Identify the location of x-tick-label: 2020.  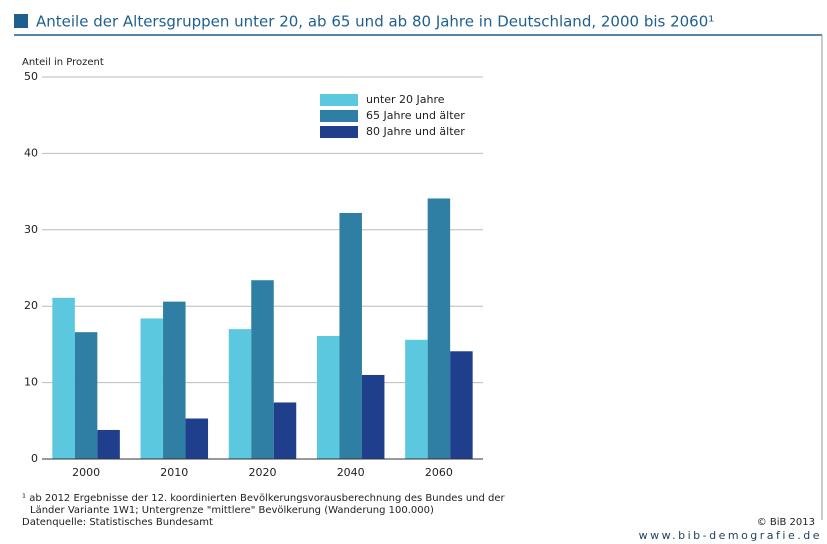
(263, 472).